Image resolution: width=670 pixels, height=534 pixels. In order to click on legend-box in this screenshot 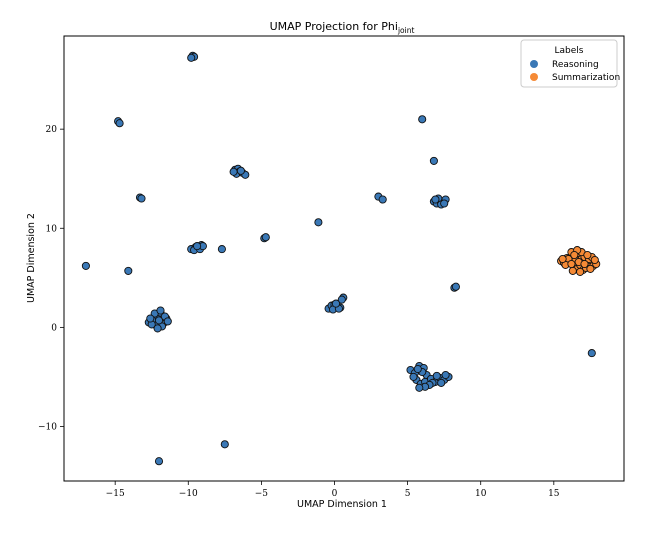, I will do `click(569, 63)`.